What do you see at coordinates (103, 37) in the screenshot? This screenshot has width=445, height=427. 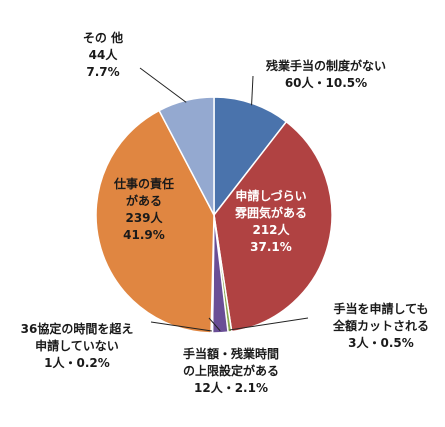 I see `slice-label-6-line-0: その 他` at bounding box center [103, 37].